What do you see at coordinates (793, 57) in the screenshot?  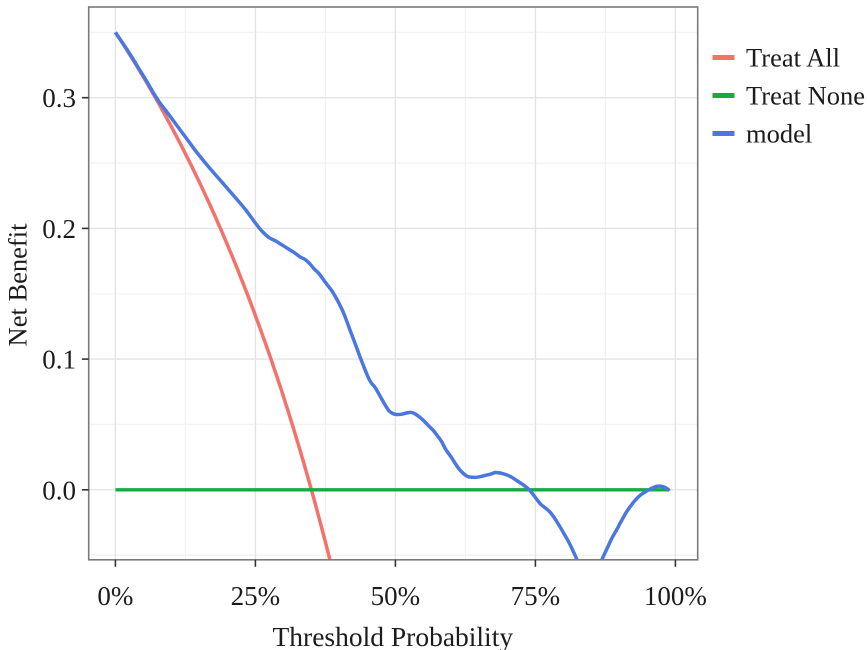 I see `svg-text: Treat All` at bounding box center [793, 57].